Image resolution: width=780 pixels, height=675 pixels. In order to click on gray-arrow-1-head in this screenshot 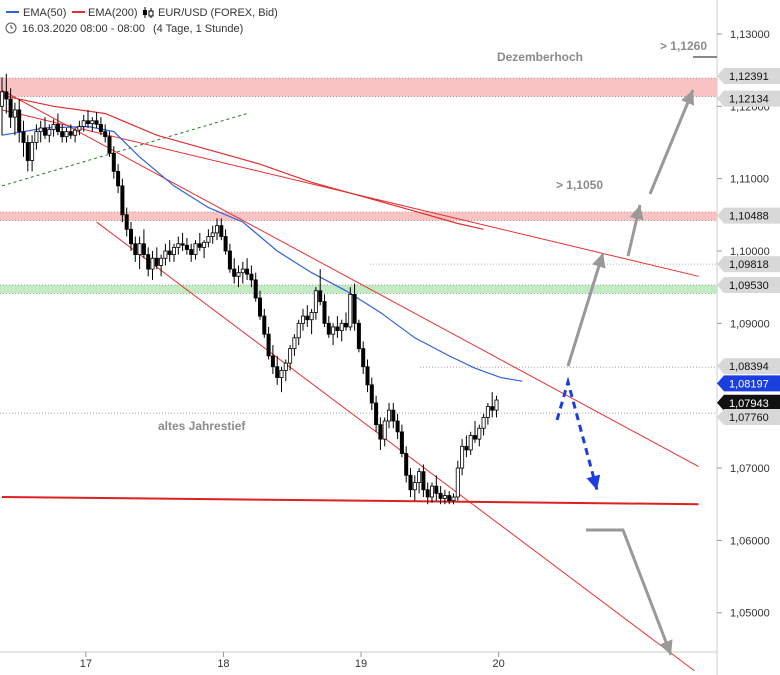, I will do `click(599, 261)`.